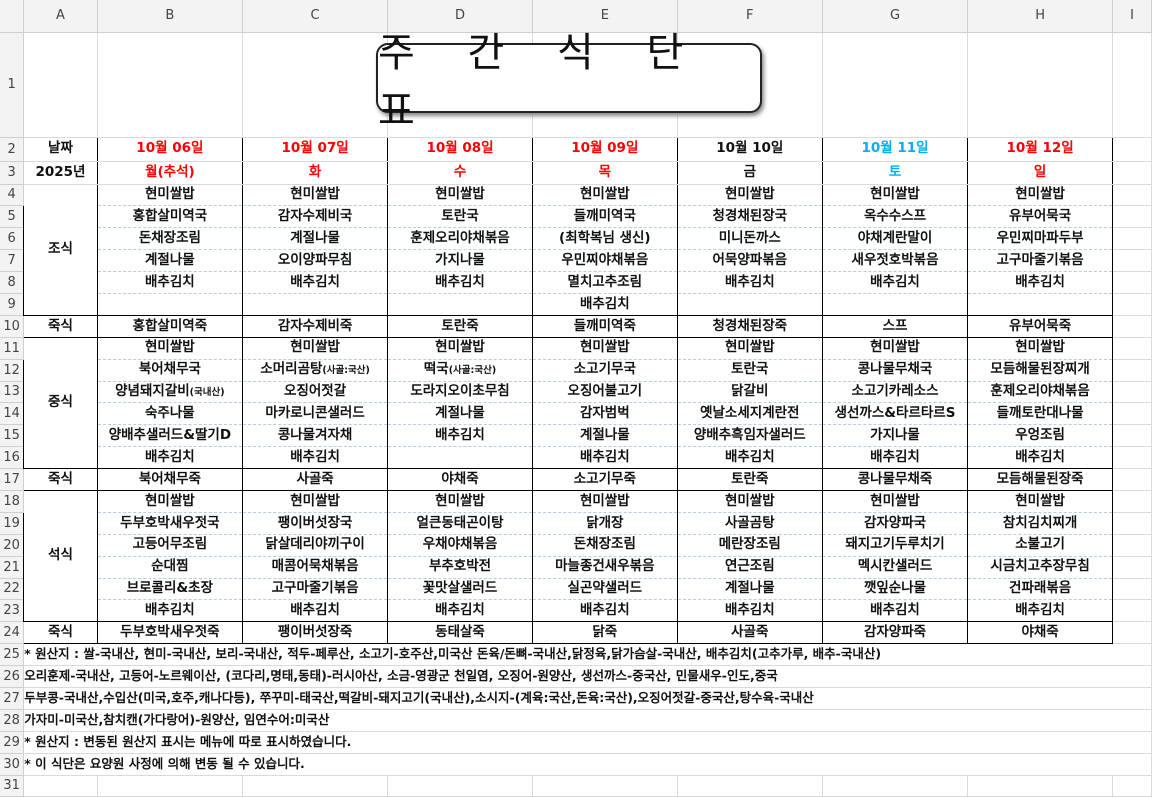 The height and width of the screenshot is (797, 1152). Describe the element at coordinates (12, 479) in the screenshot. I see `row-number: 17` at that location.